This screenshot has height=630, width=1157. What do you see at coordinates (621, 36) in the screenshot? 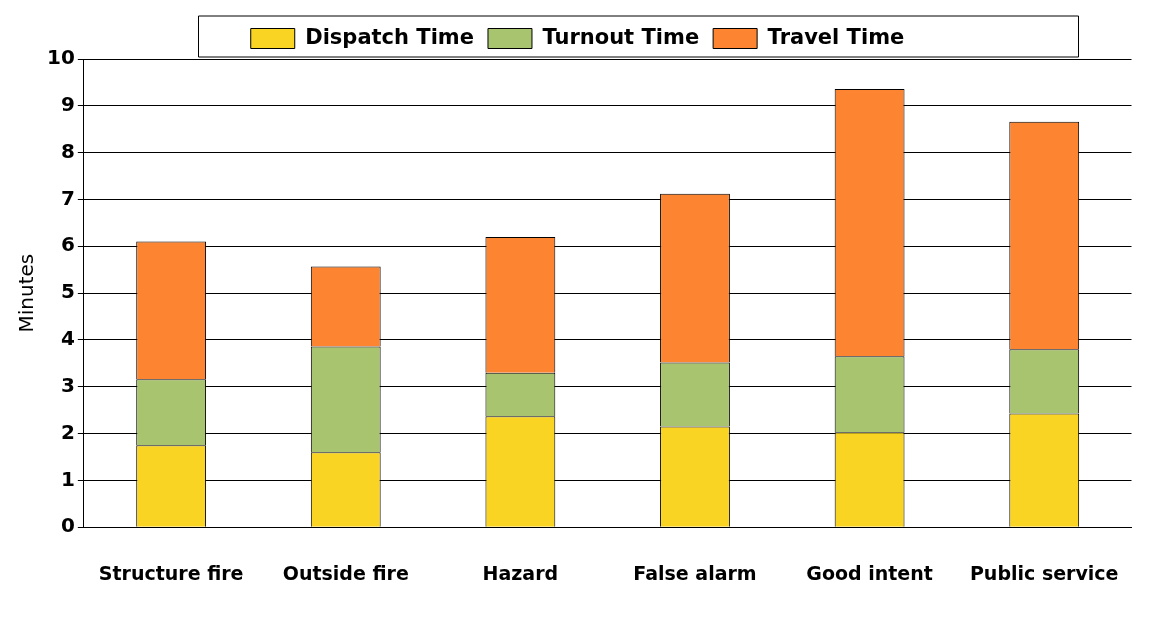
I see `legend-label: Turnout Time` at bounding box center [621, 36].